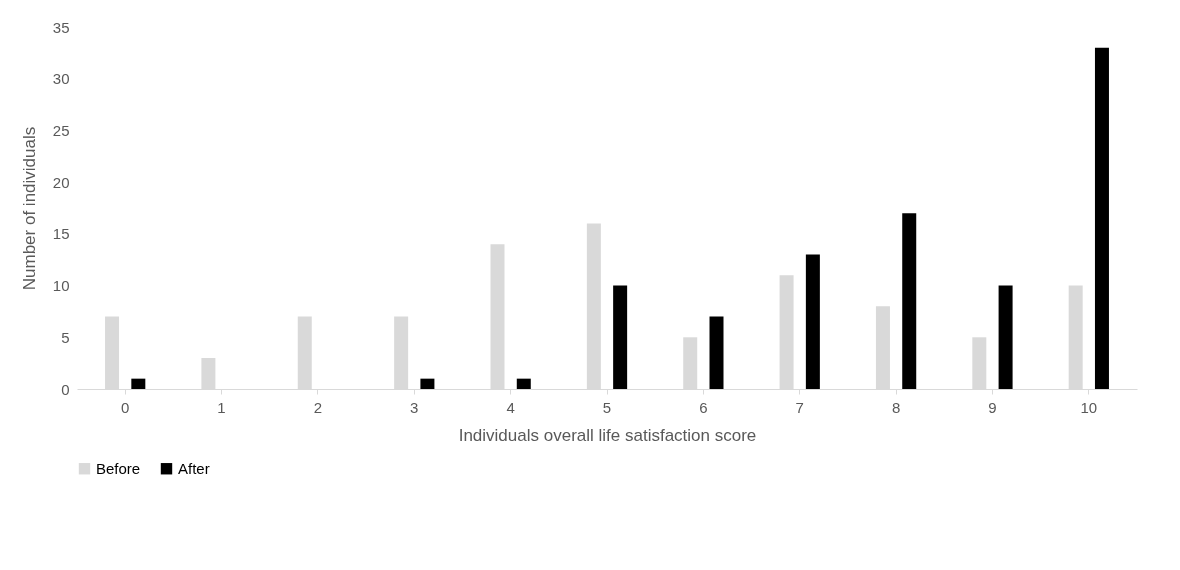  I want to click on x-tick-label: 4, so click(510, 407).